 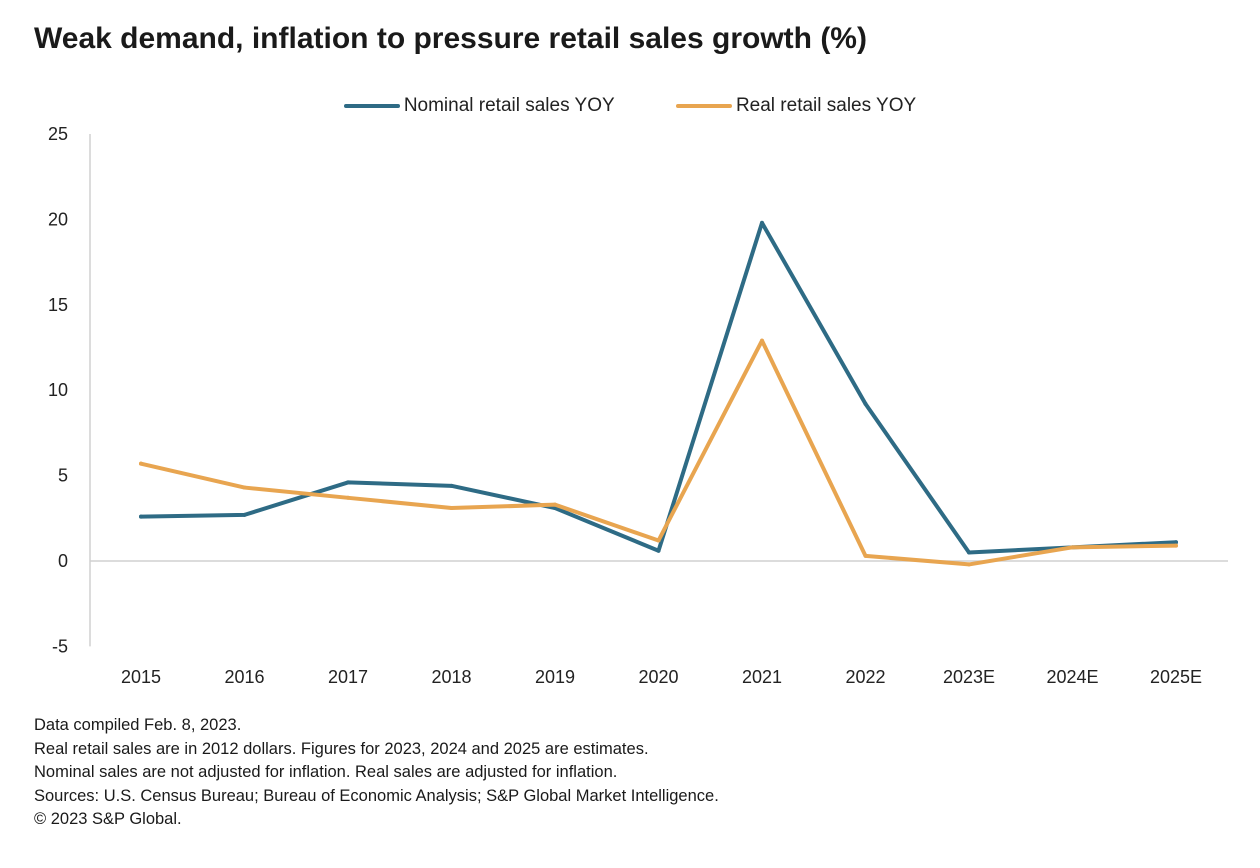 What do you see at coordinates (244, 677) in the screenshot?
I see `x-tick-label: 2016` at bounding box center [244, 677].